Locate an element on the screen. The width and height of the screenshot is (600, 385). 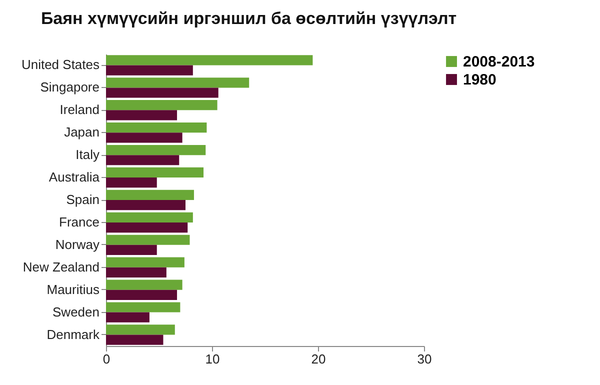
x-tick-label: 0 is located at coordinates (106, 359).